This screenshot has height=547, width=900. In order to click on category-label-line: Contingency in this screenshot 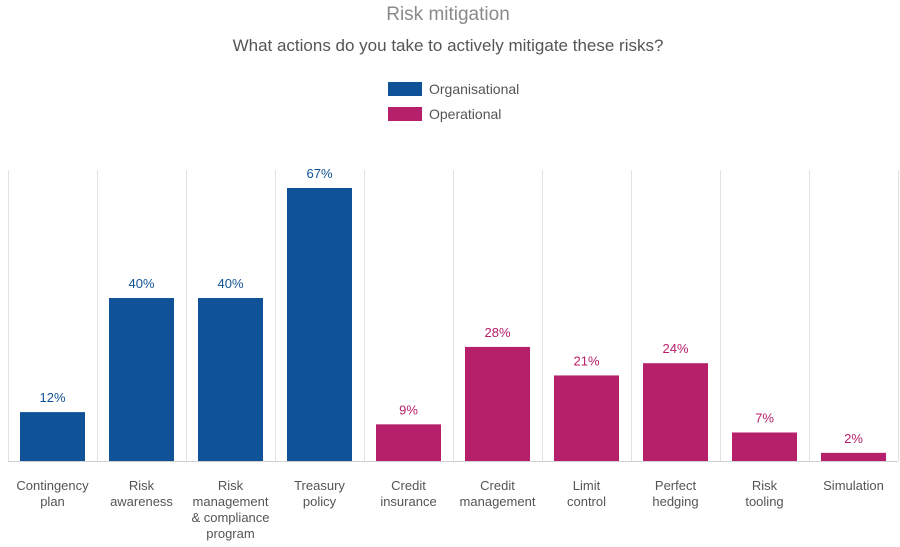, I will do `click(52, 485)`.